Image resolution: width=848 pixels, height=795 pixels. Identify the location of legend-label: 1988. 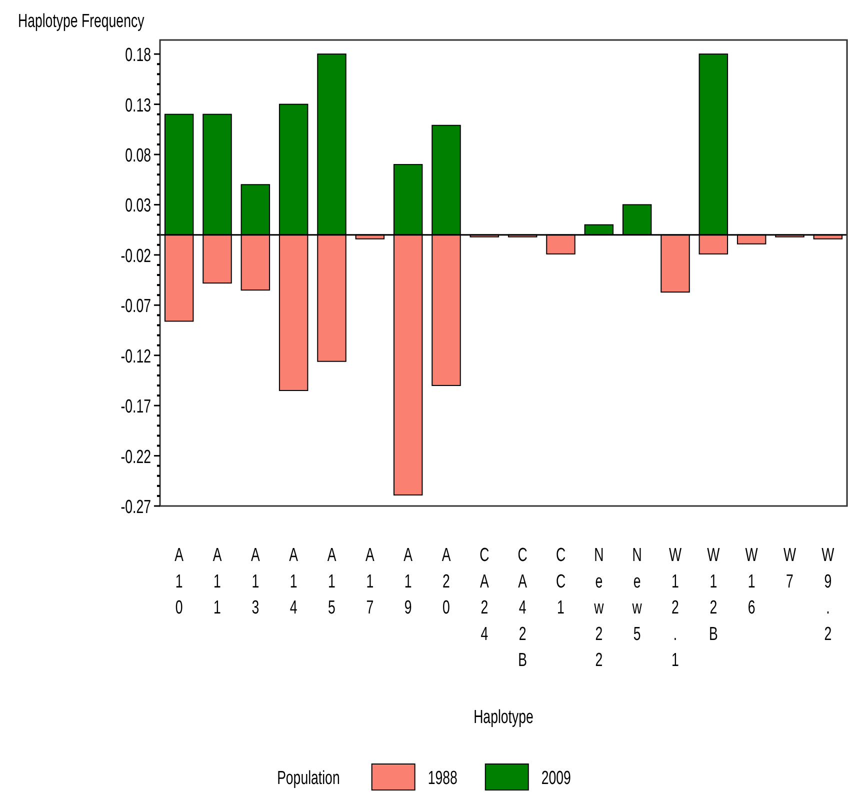
(443, 778).